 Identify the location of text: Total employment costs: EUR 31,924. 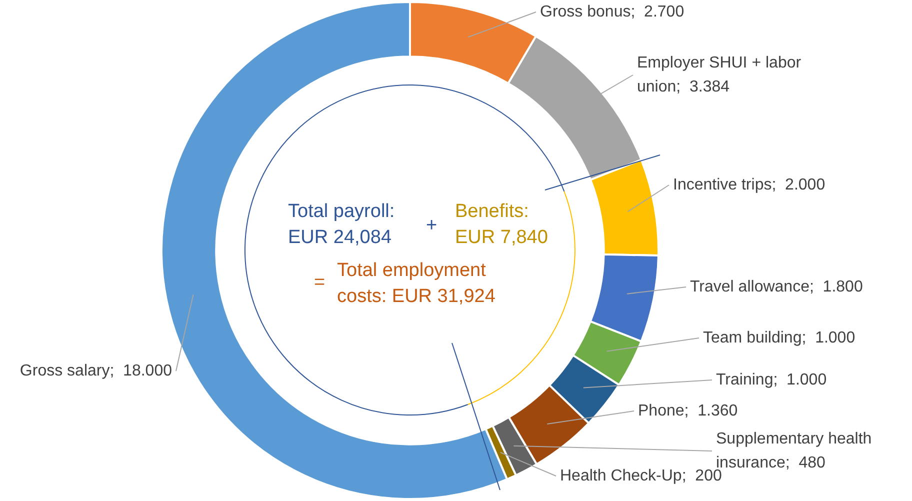
(416, 284).